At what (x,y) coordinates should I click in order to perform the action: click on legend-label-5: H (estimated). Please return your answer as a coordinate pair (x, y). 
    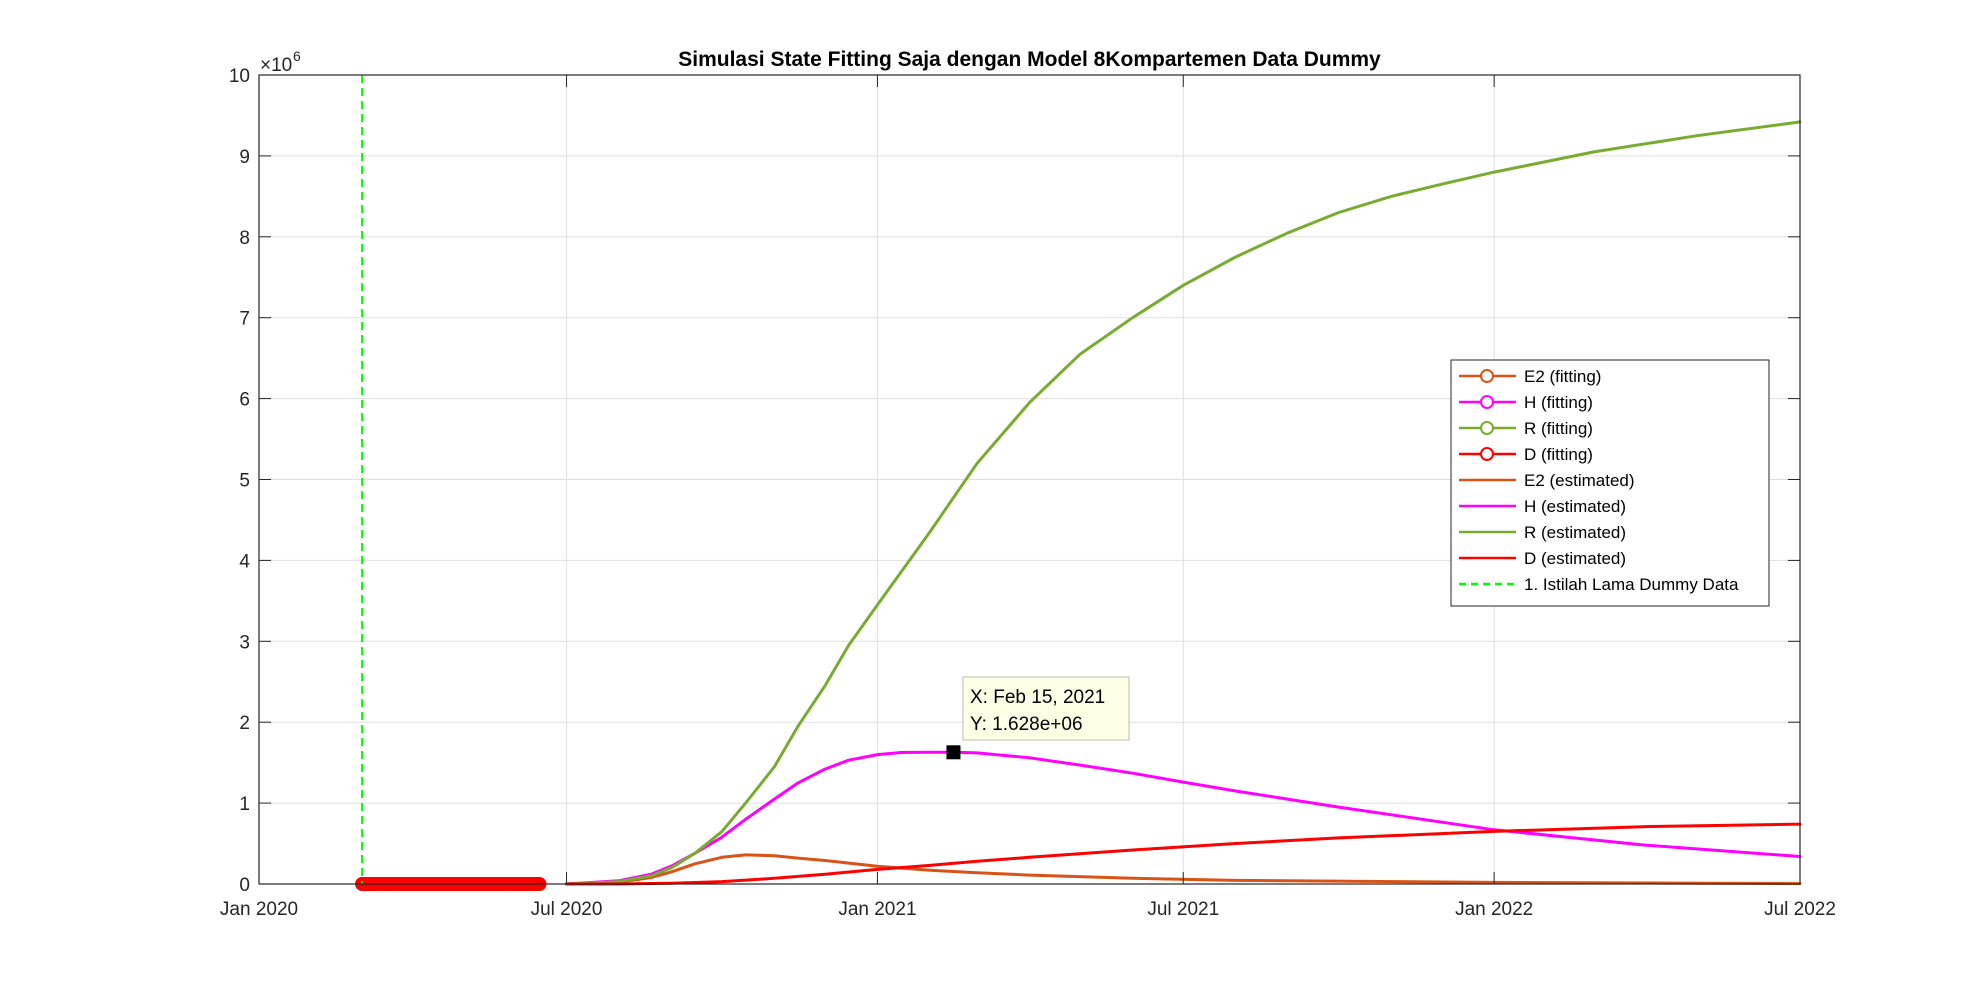
    Looking at the image, I should click on (1575, 506).